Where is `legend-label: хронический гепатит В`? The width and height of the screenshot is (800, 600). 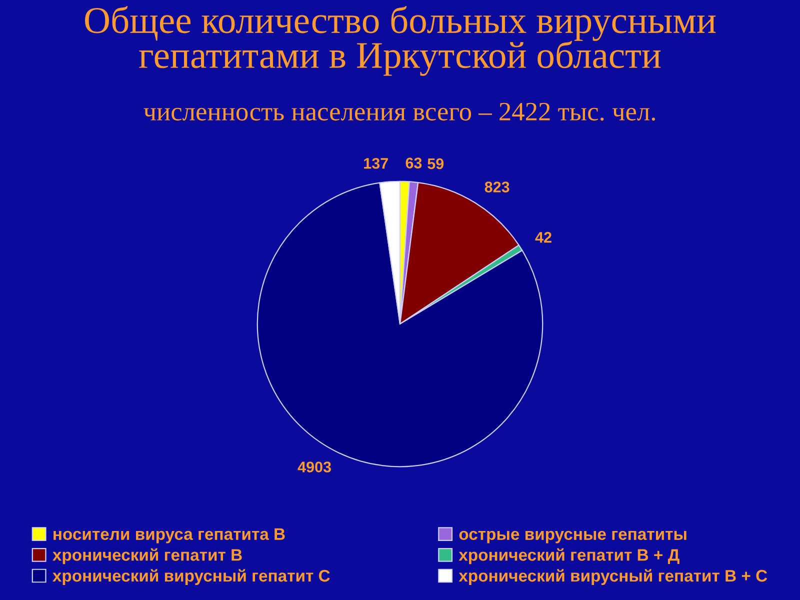
legend-label: хронический гепатит В is located at coordinates (147, 556).